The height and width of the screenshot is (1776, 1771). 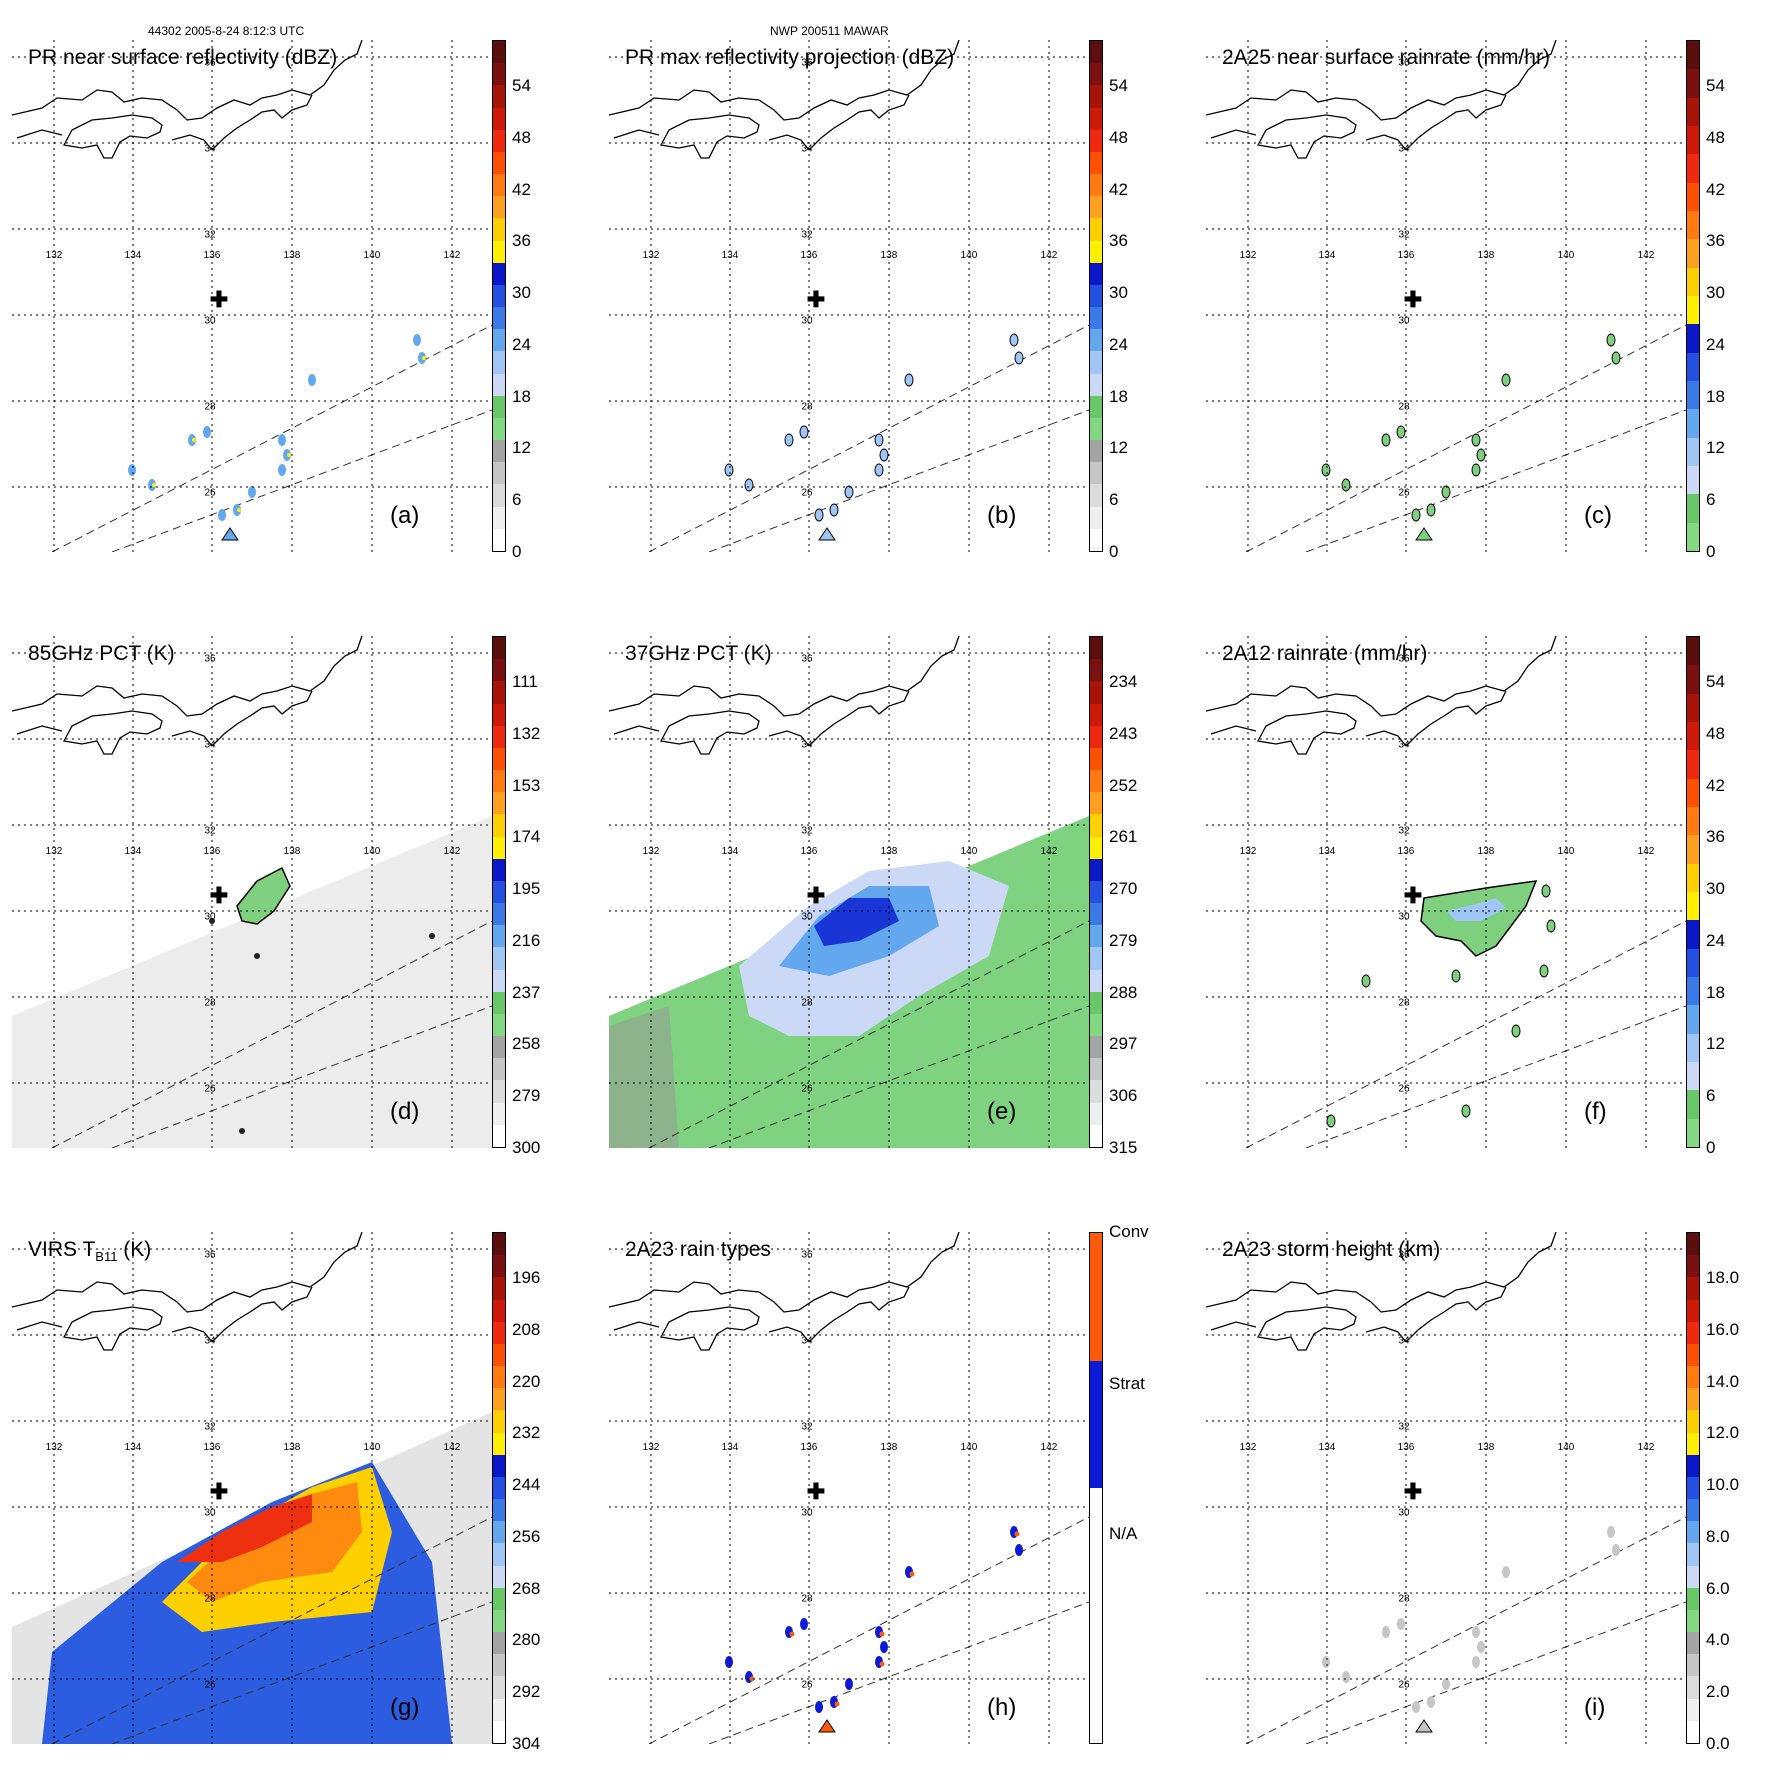 I want to click on colorbar-tick: 54, so click(x=1118, y=85).